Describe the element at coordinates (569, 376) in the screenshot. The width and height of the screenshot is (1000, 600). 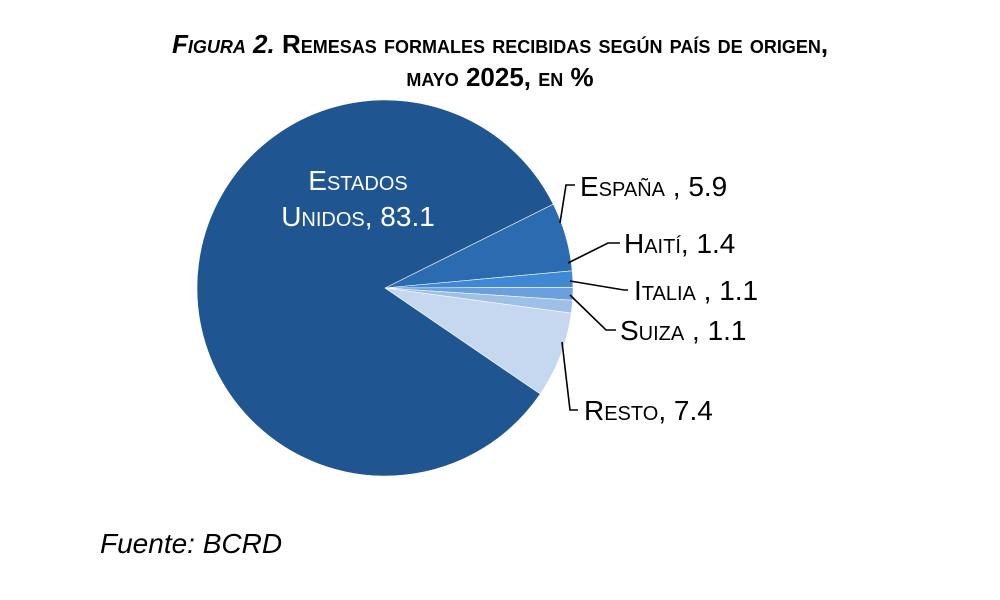
I see `leader-line-resto` at that location.